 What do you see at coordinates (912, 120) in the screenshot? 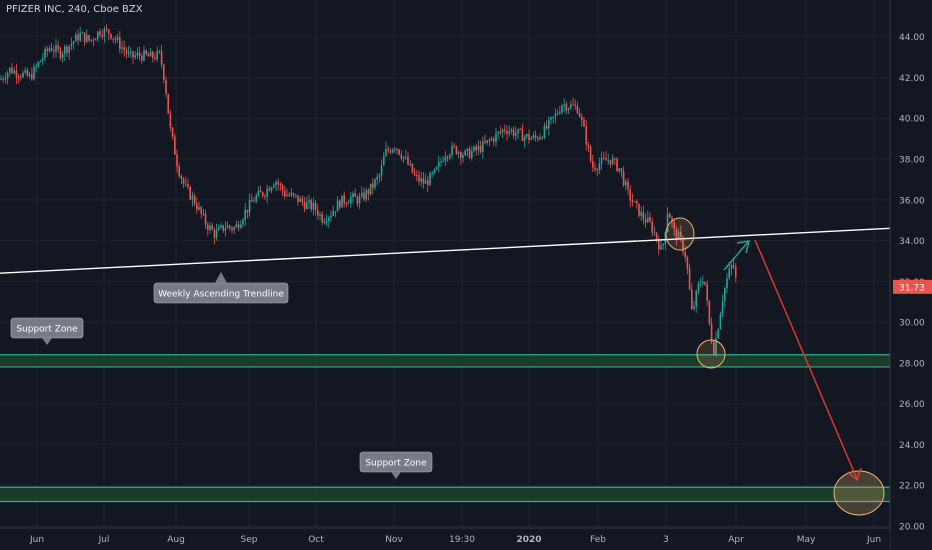
I see `price-tick-label: 40.00` at bounding box center [912, 120].